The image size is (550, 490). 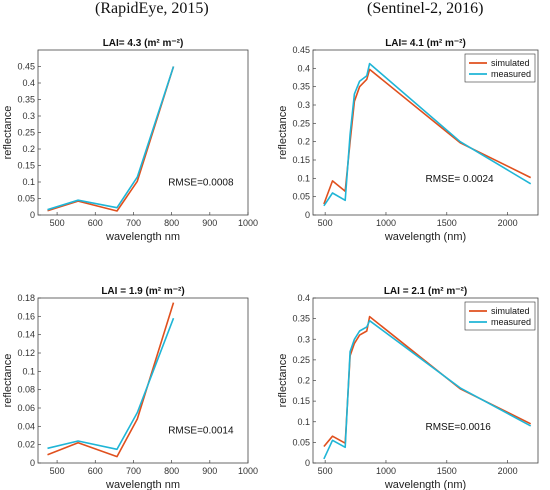 What do you see at coordinates (201, 430) in the screenshot?
I see `rmse-annotation: RMSE=0.0014` at bounding box center [201, 430].